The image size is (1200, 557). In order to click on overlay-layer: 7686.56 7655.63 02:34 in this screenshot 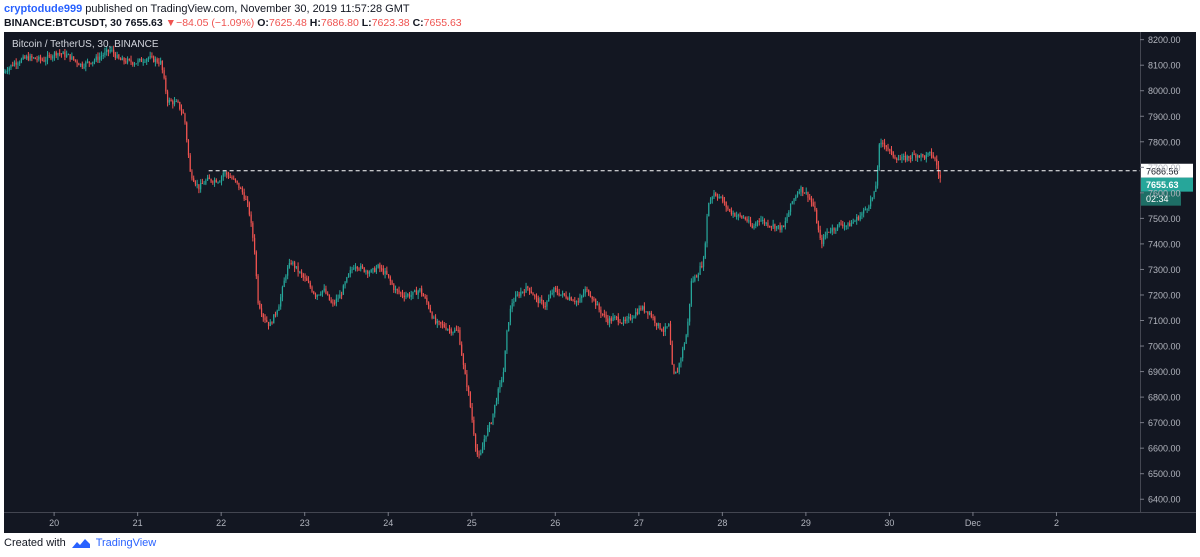, I will do `click(700, 184)`.